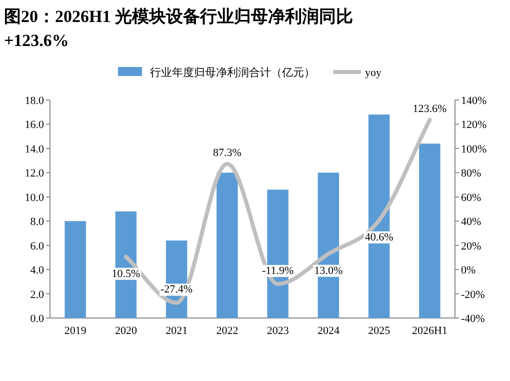  Describe the element at coordinates (471, 198) in the screenshot. I see `y2-tick-label: 60%` at that location.